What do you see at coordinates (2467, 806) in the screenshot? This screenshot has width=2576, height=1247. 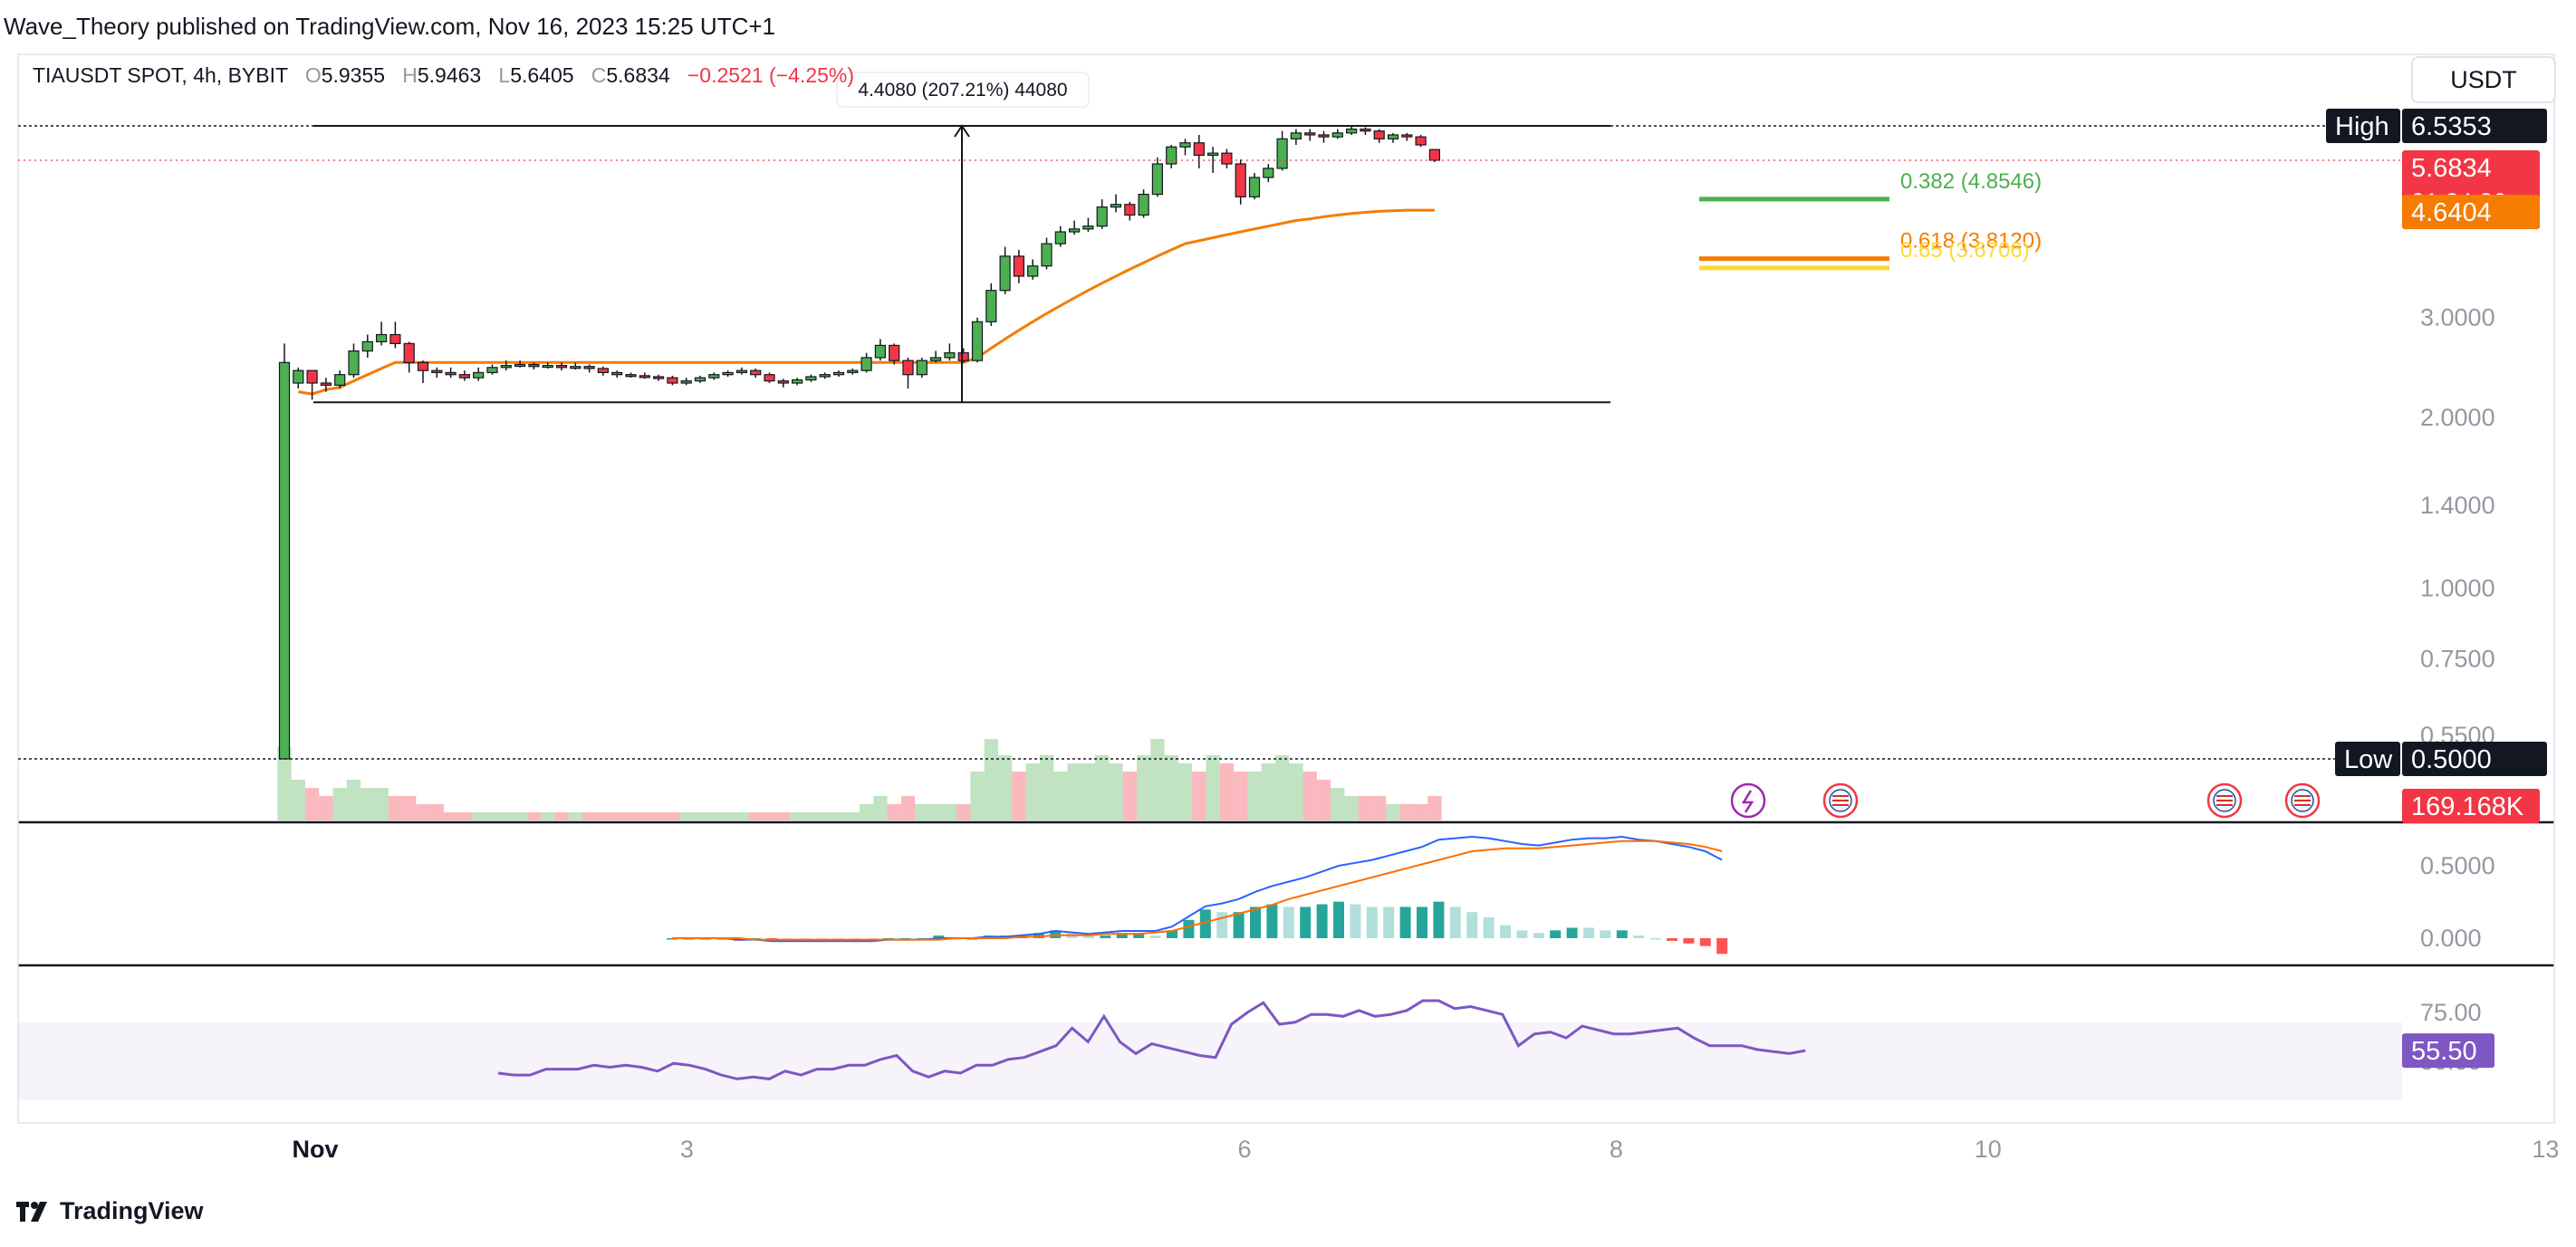 I see `volume-value-badge-text: 169.168K` at bounding box center [2467, 806].